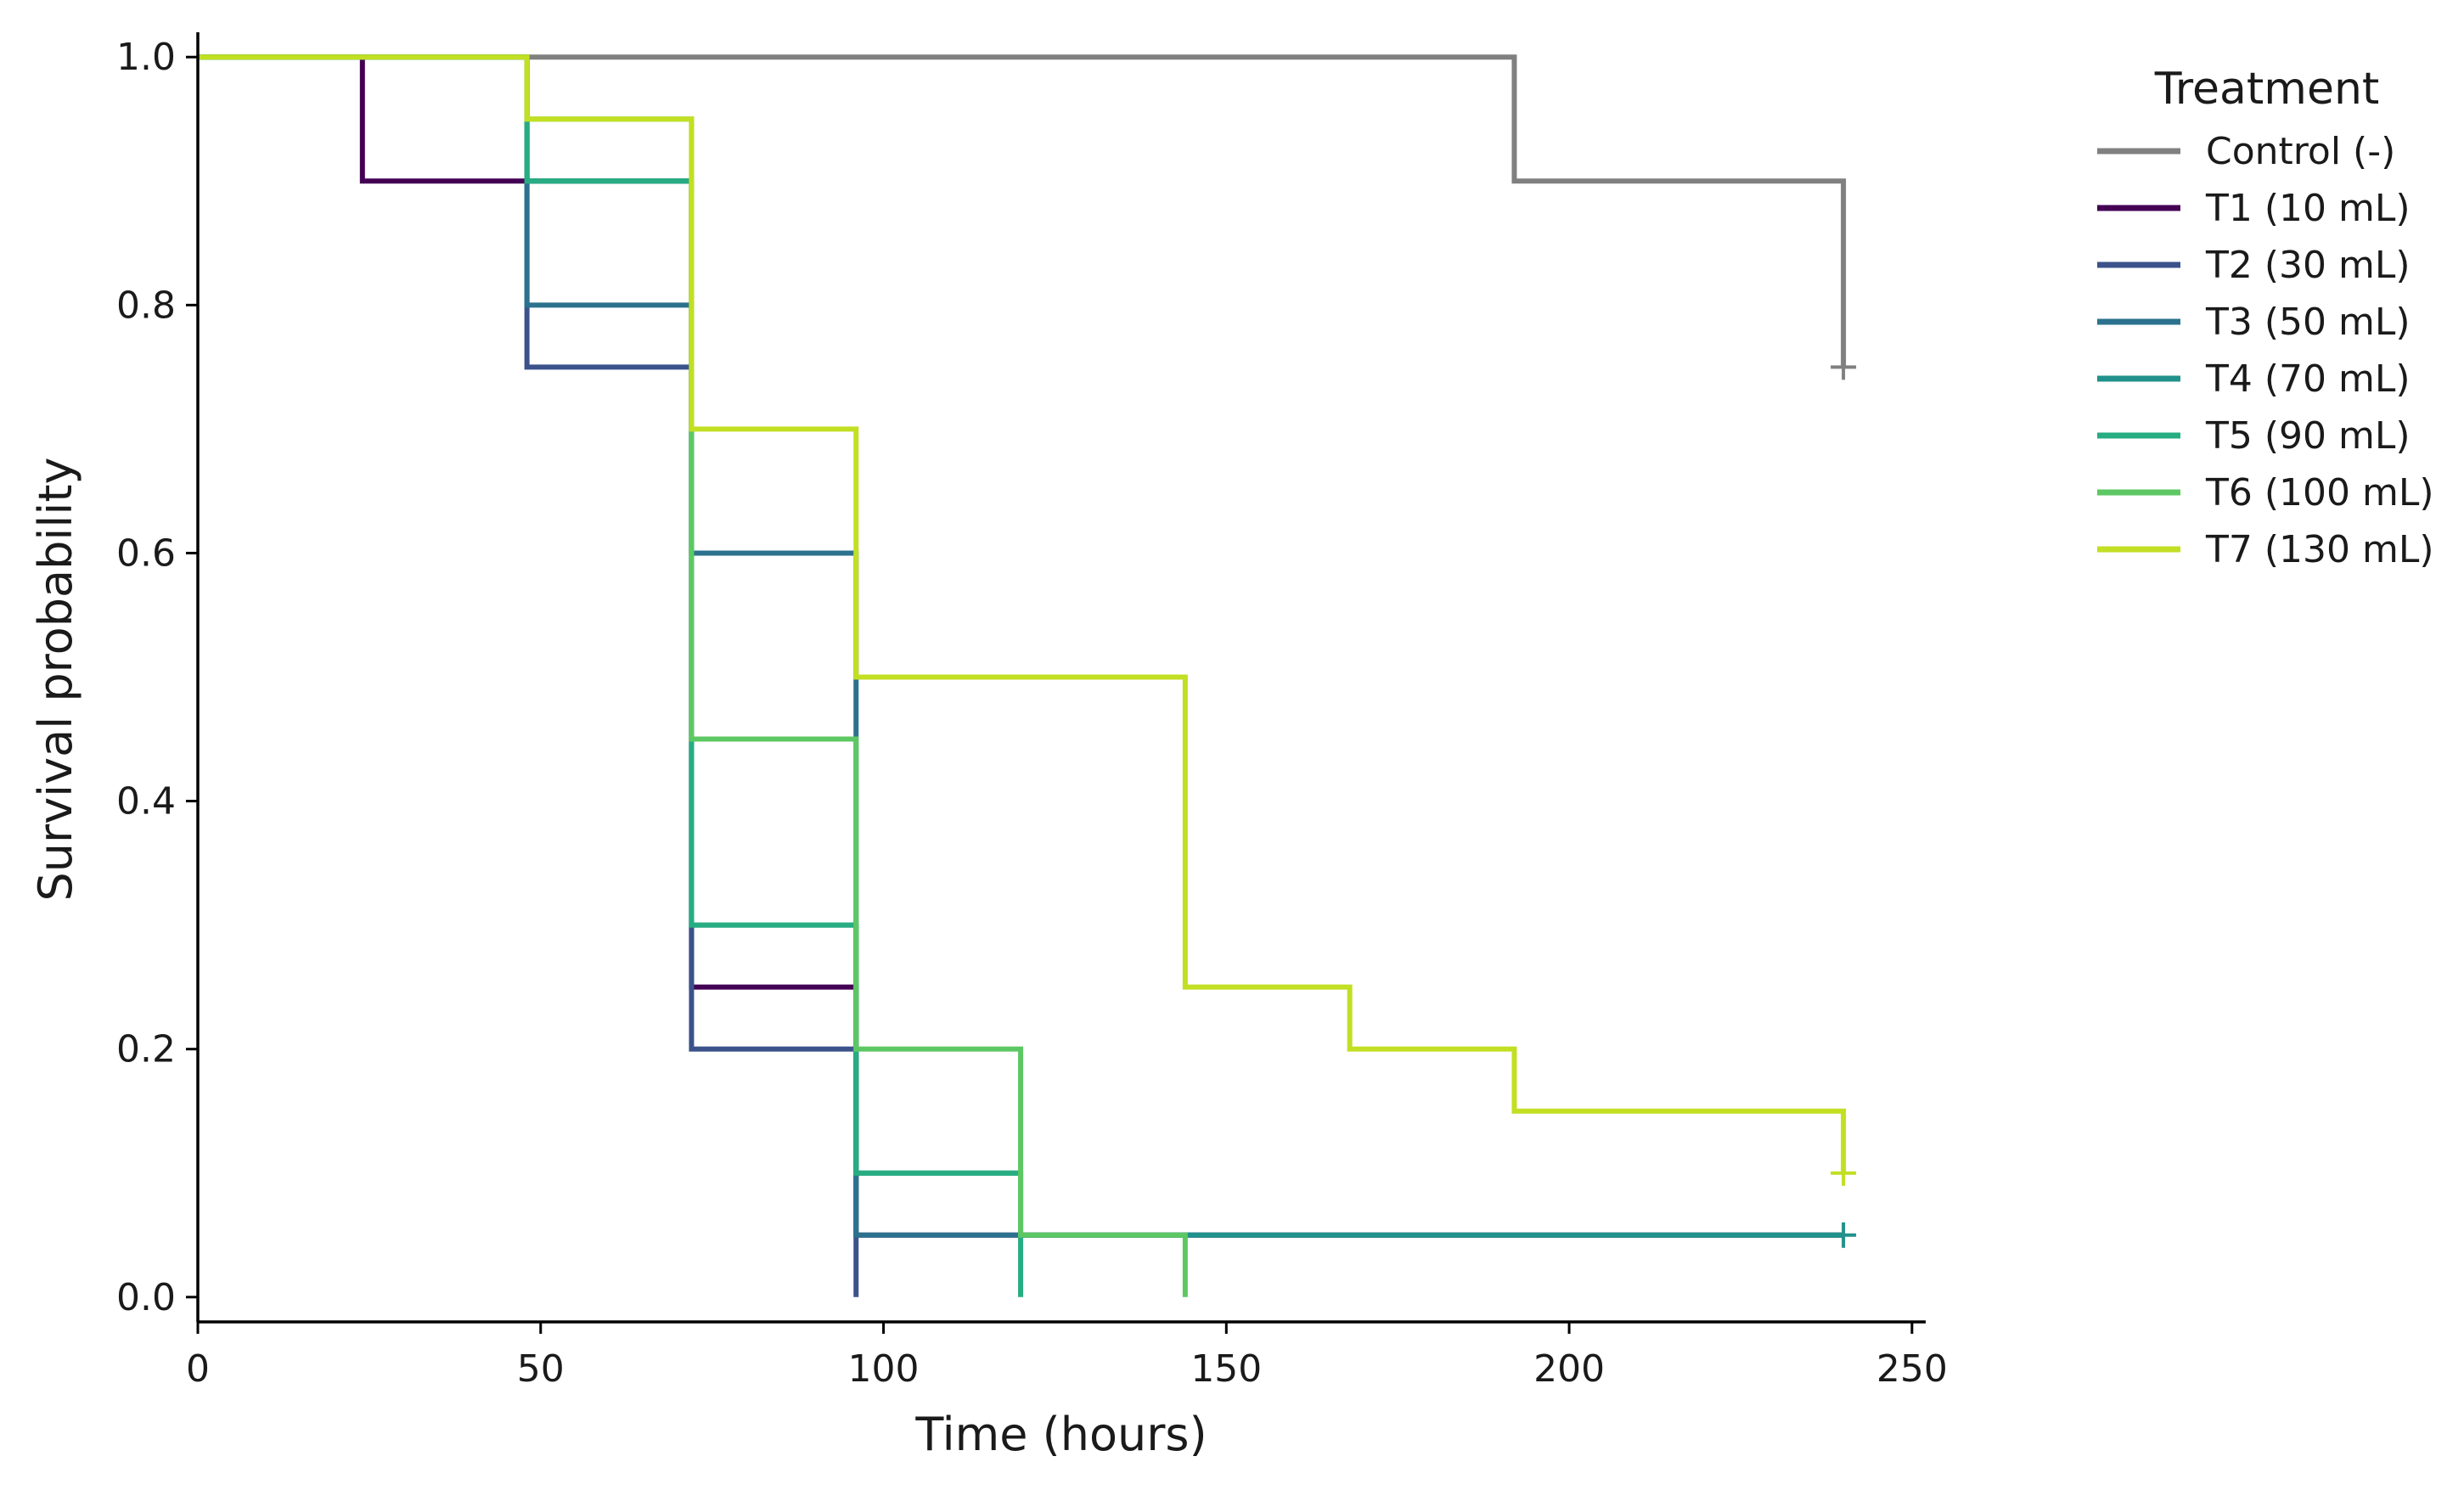 The width and height of the screenshot is (2464, 1490). I want to click on legend-label: T4 (70 mL), so click(2308, 379).